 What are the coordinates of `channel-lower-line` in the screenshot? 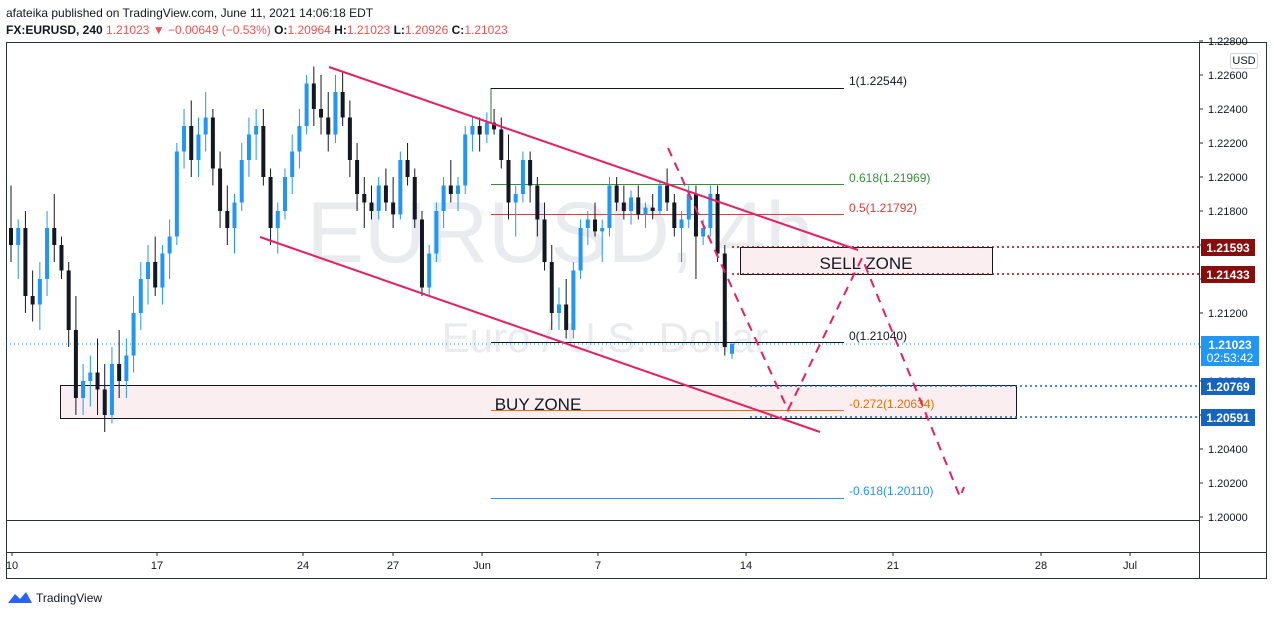 It's located at (540, 334).